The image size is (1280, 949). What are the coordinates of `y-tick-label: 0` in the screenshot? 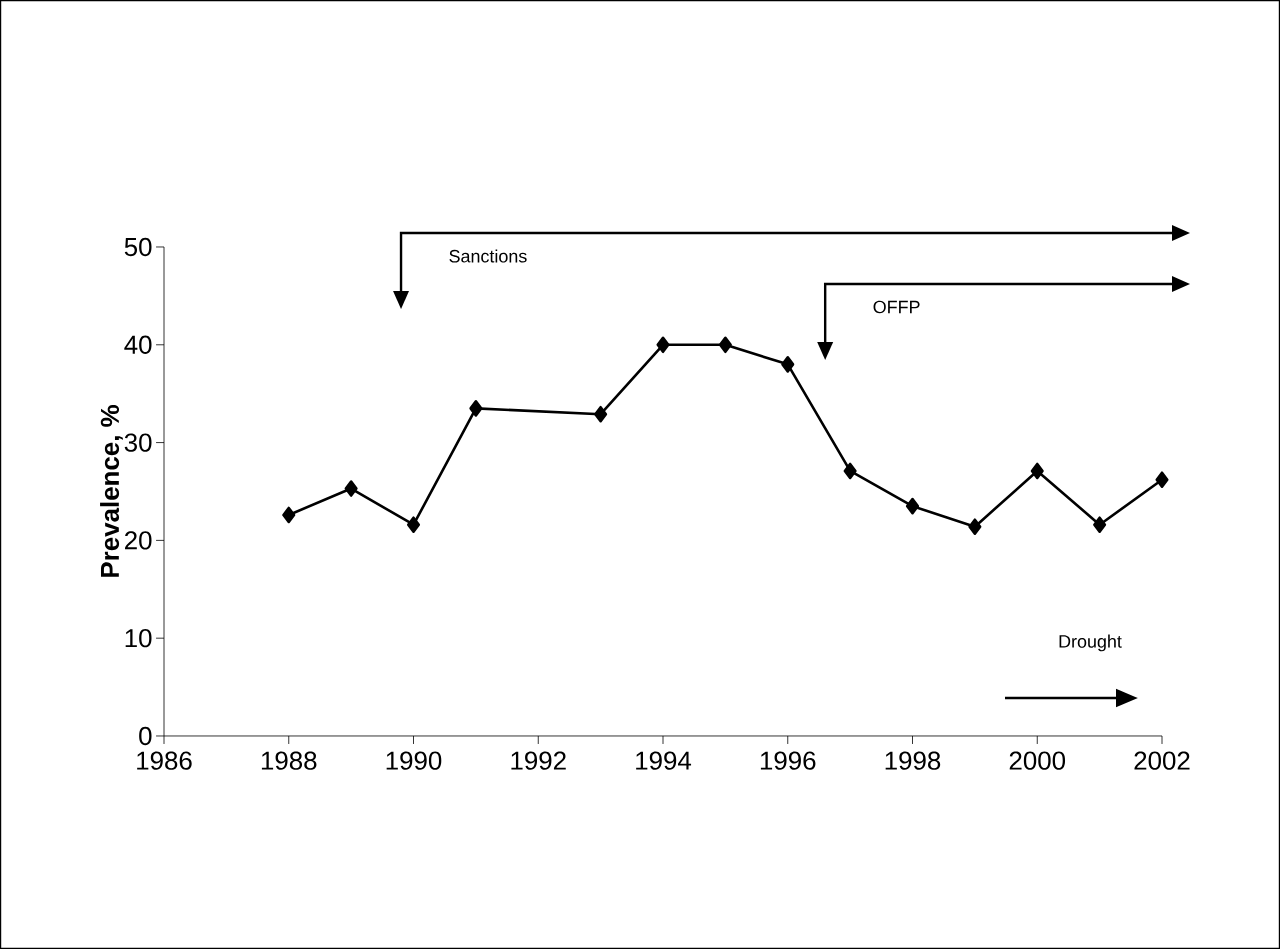 It's located at (145, 736).